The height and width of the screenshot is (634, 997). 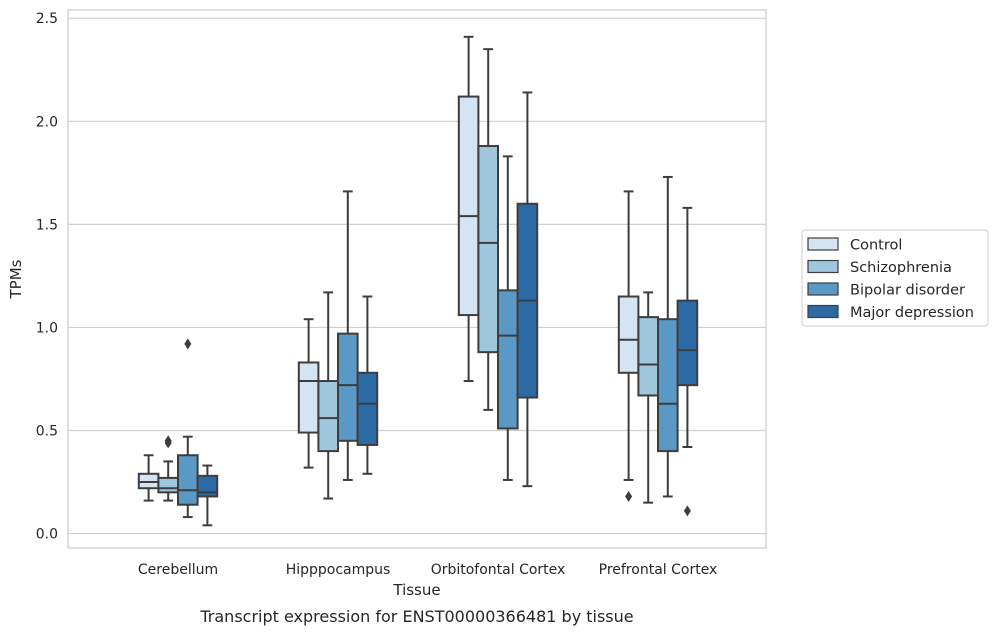 What do you see at coordinates (47, 328) in the screenshot?
I see `y-tick-label: 1.0` at bounding box center [47, 328].